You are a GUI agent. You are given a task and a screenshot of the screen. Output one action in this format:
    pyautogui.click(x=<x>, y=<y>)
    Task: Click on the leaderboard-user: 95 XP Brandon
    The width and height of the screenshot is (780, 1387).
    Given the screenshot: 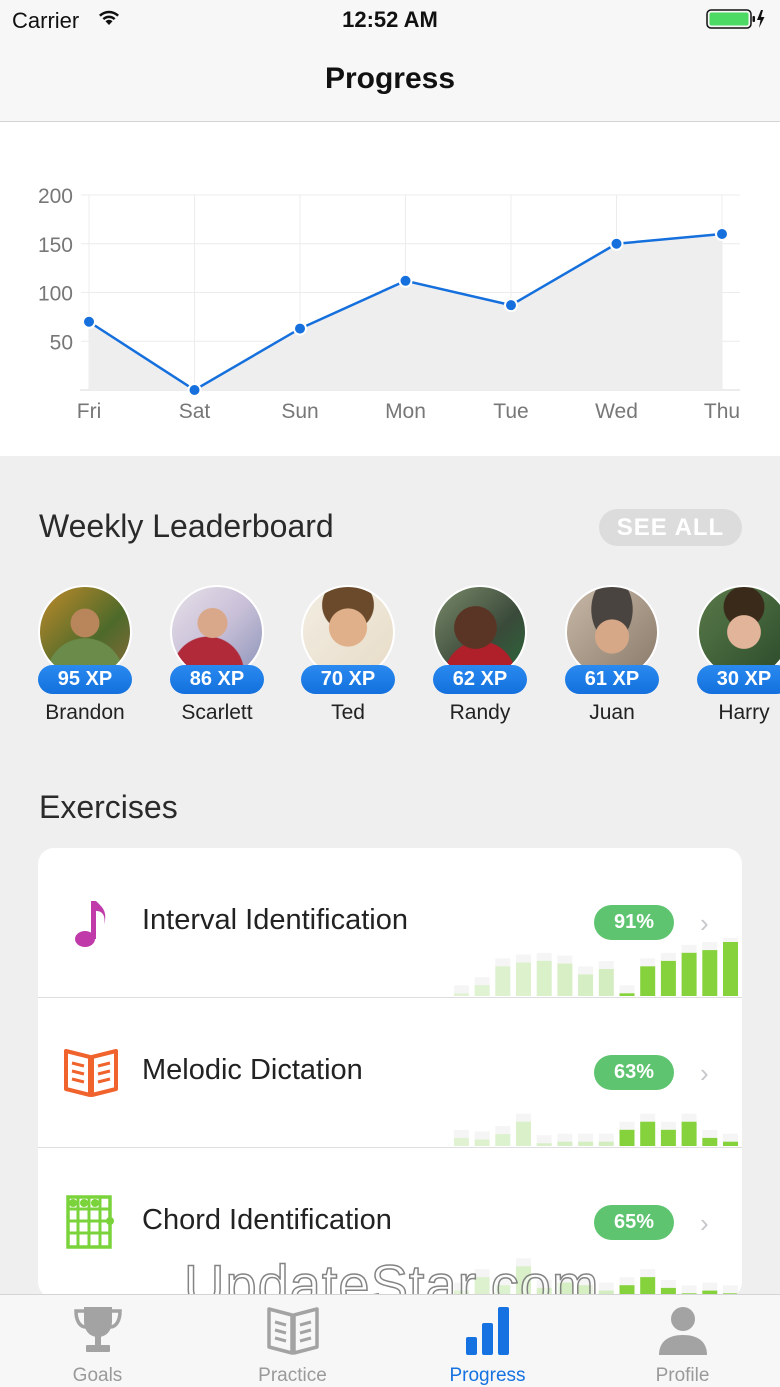 What is the action you would take?
    pyautogui.click(x=86, y=657)
    